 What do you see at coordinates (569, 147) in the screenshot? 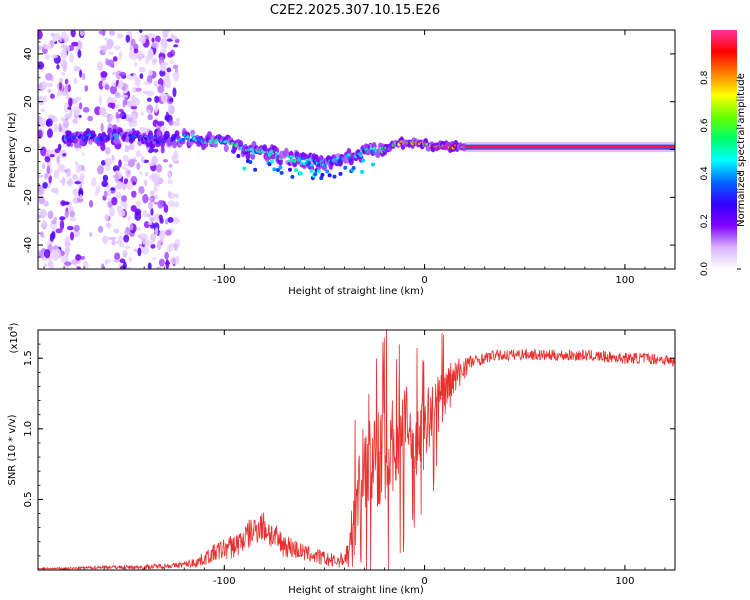
I see `spectrogram-steady-line` at bounding box center [569, 147].